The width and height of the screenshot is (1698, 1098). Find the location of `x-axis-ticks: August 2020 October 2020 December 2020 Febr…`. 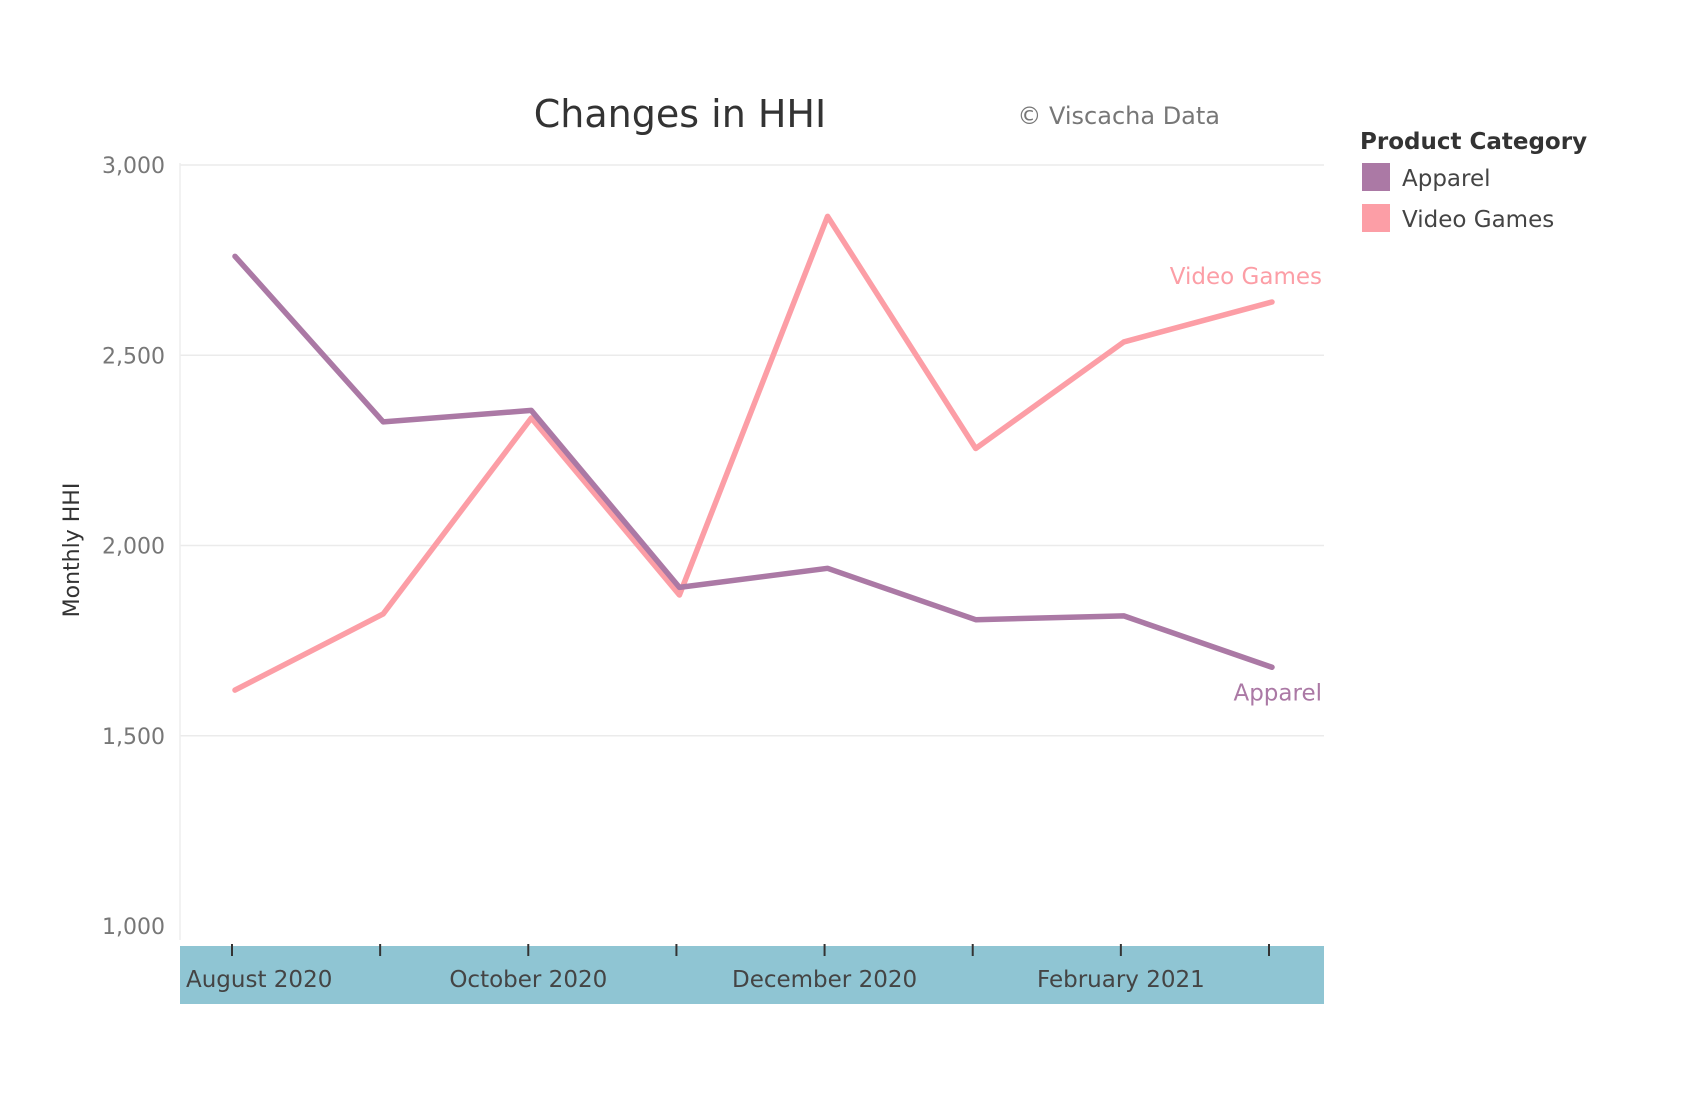

x-axis-ticks: August 2020 October 2020 December 2020 Febr… is located at coordinates (728, 968).